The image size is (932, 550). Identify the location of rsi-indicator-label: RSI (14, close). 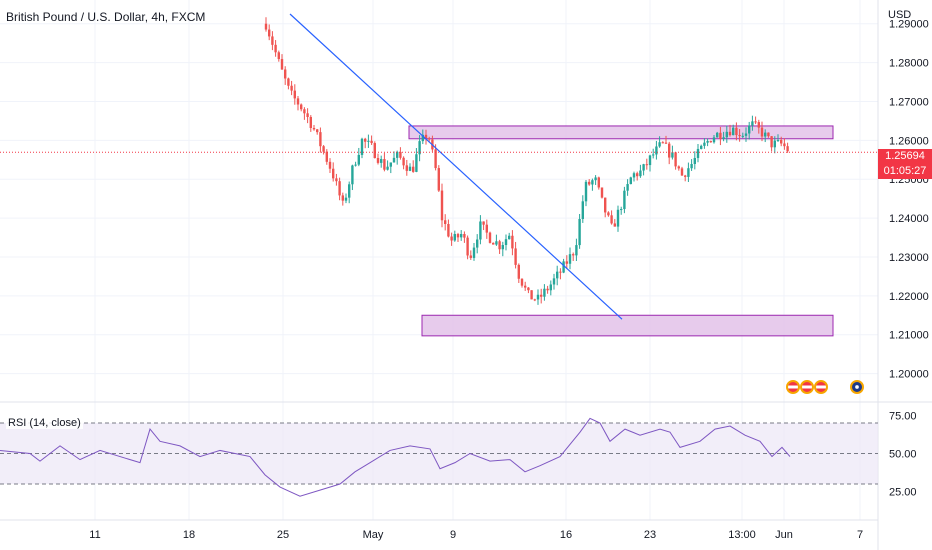
(44, 423).